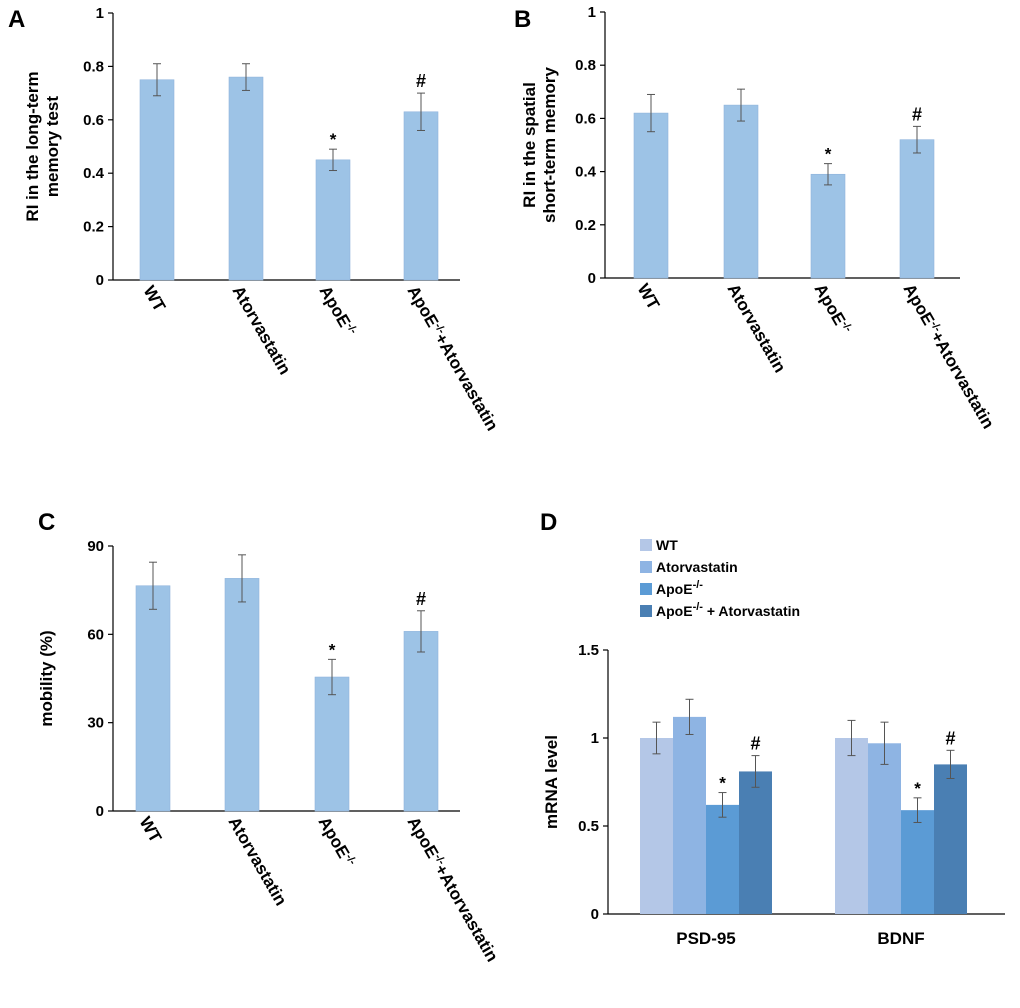  Describe the element at coordinates (32, 146) in the screenshot. I see `panel-a-y-axis-label: RI in the long-term` at that location.